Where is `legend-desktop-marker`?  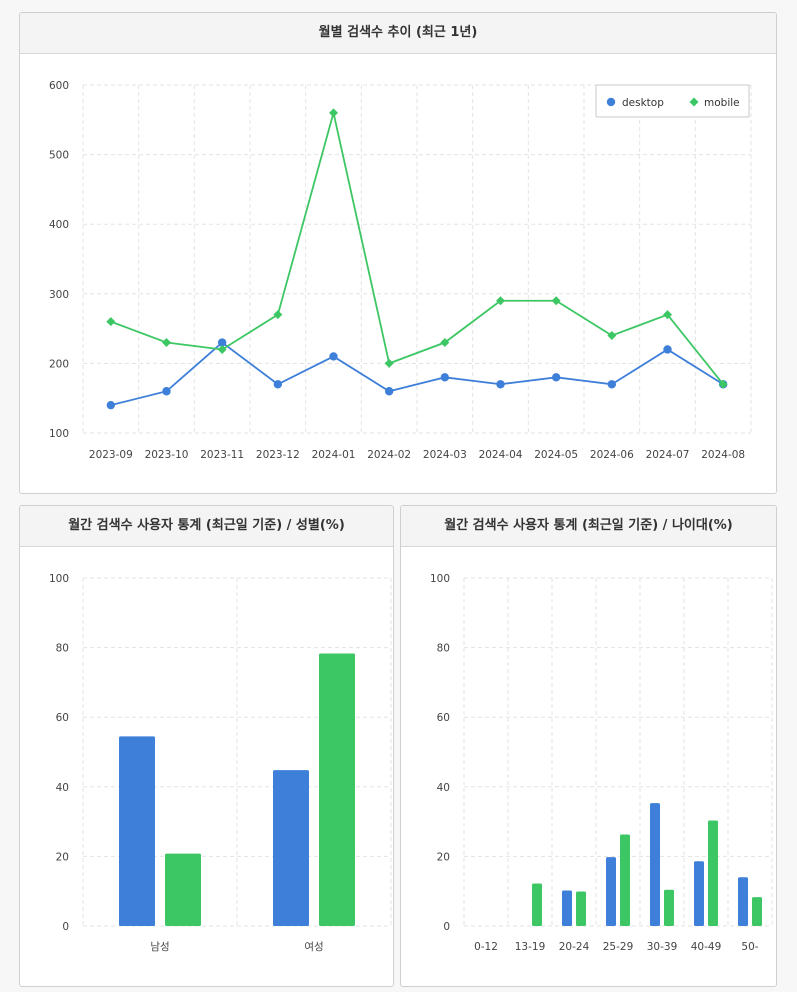 legend-desktop-marker is located at coordinates (611, 102).